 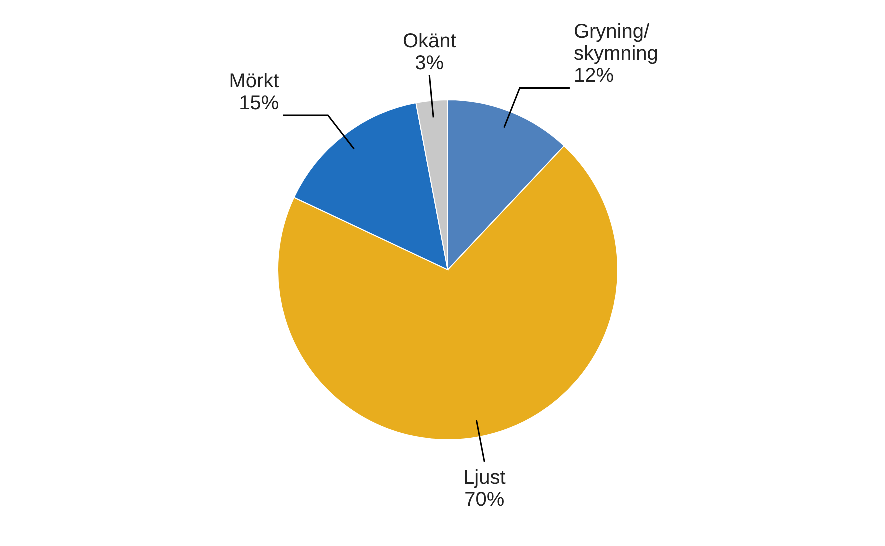 I want to click on slice-label: Ljust, so click(x=485, y=478).